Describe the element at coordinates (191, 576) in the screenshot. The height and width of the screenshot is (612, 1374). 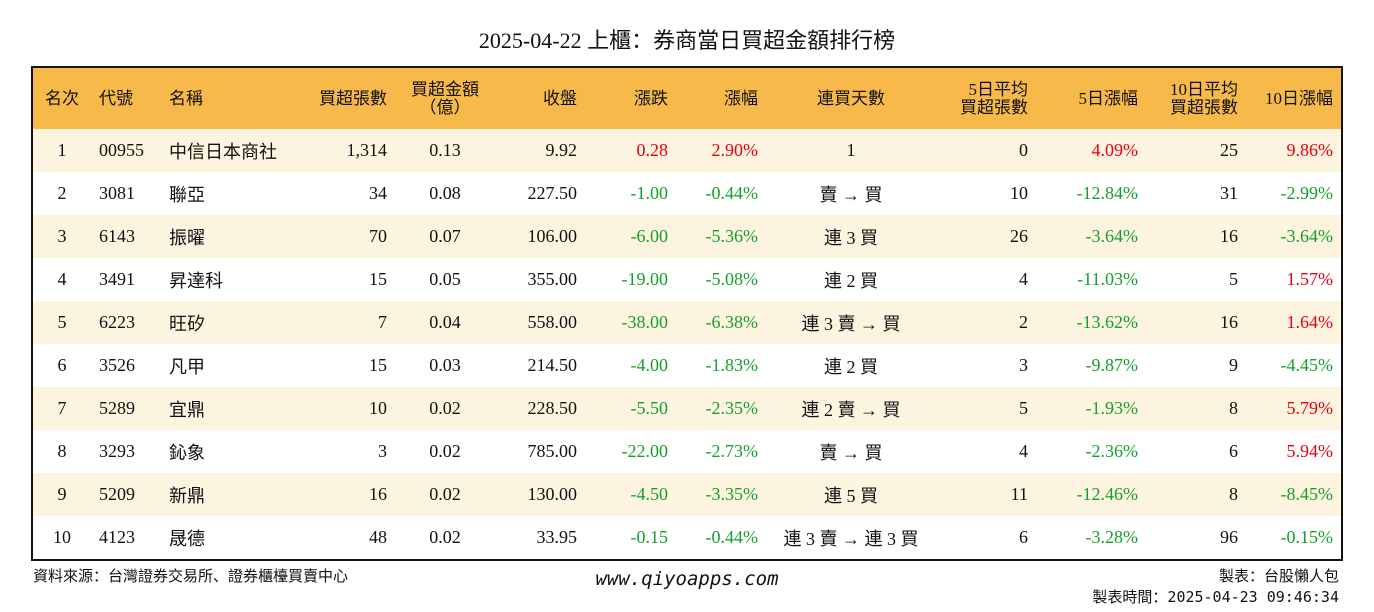
I see `data-source: 資料來源：台灣證券交易所、證券櫃檯買賣中心` at that location.